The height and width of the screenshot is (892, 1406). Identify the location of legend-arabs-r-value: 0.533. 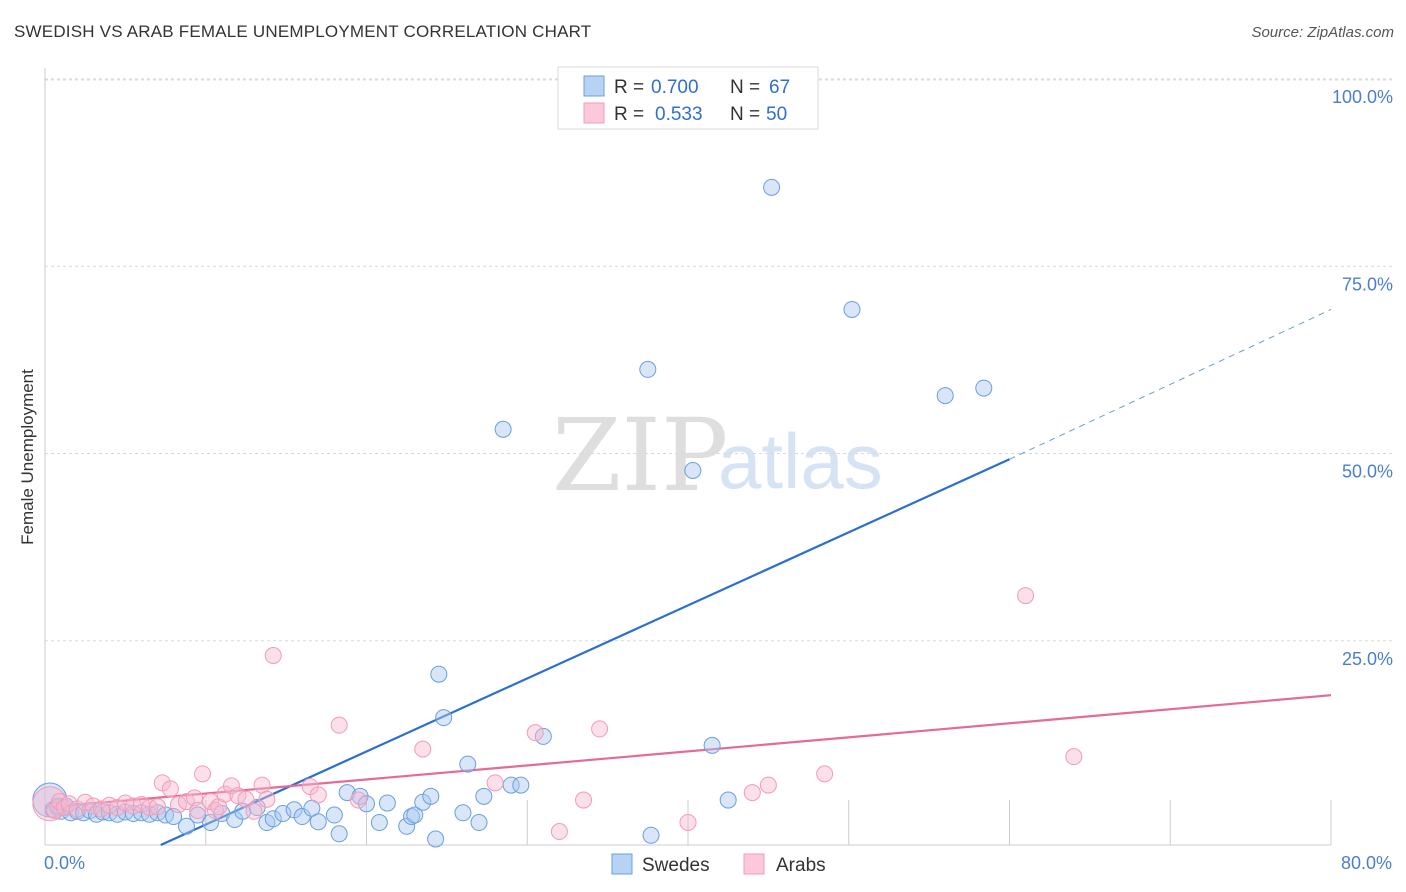
(679, 114).